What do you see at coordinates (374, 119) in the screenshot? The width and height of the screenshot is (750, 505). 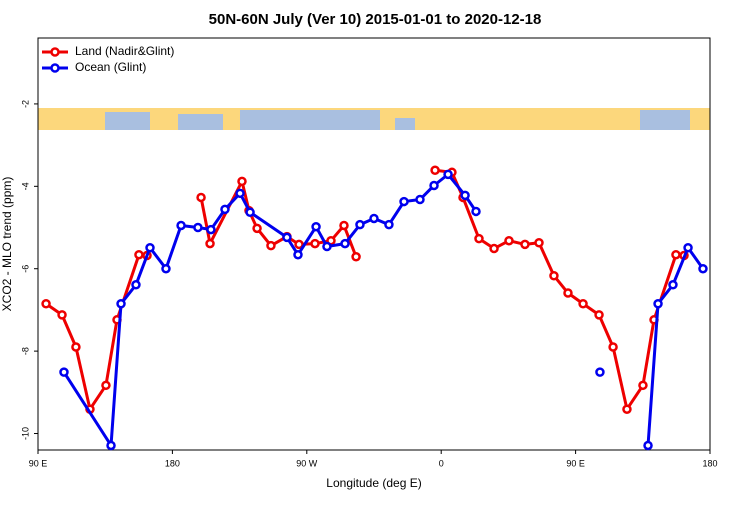 I see `map-strip` at bounding box center [374, 119].